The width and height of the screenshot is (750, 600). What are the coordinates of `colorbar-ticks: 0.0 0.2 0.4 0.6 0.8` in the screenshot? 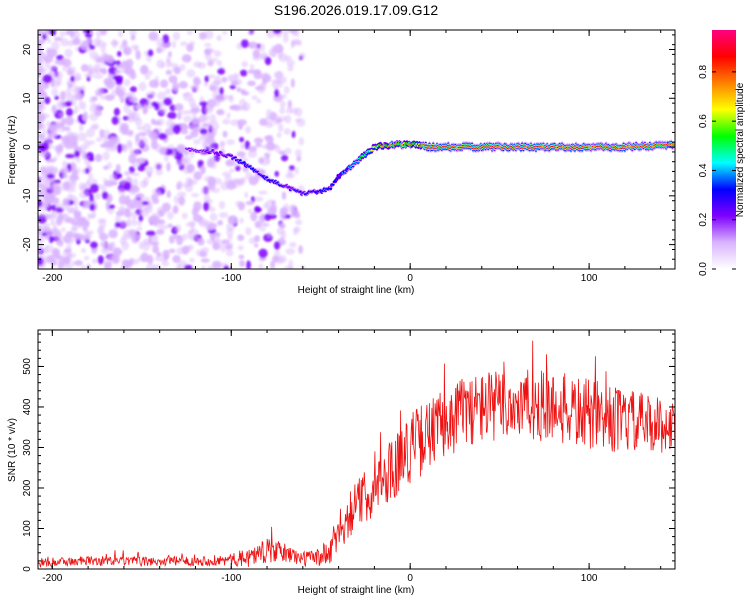 It's located at (717, 170).